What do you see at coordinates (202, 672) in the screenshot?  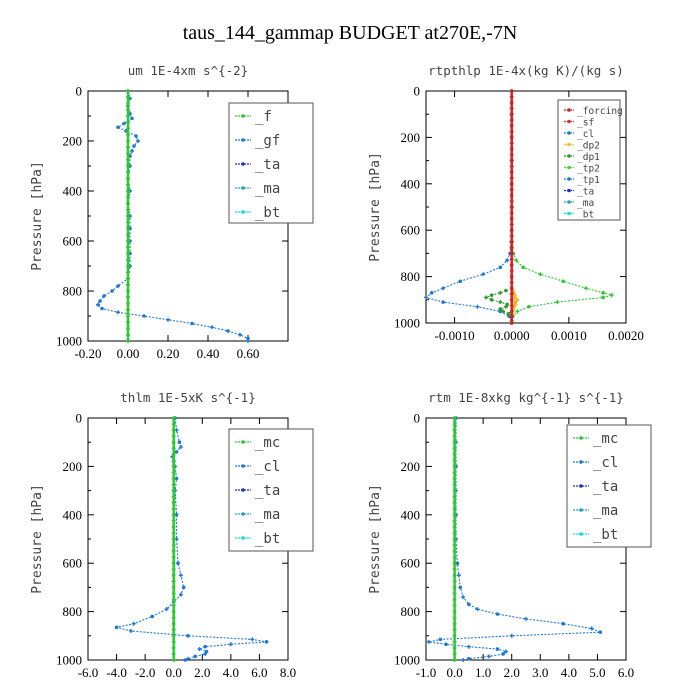 I see `x-tick-label: 2.0` at bounding box center [202, 672].